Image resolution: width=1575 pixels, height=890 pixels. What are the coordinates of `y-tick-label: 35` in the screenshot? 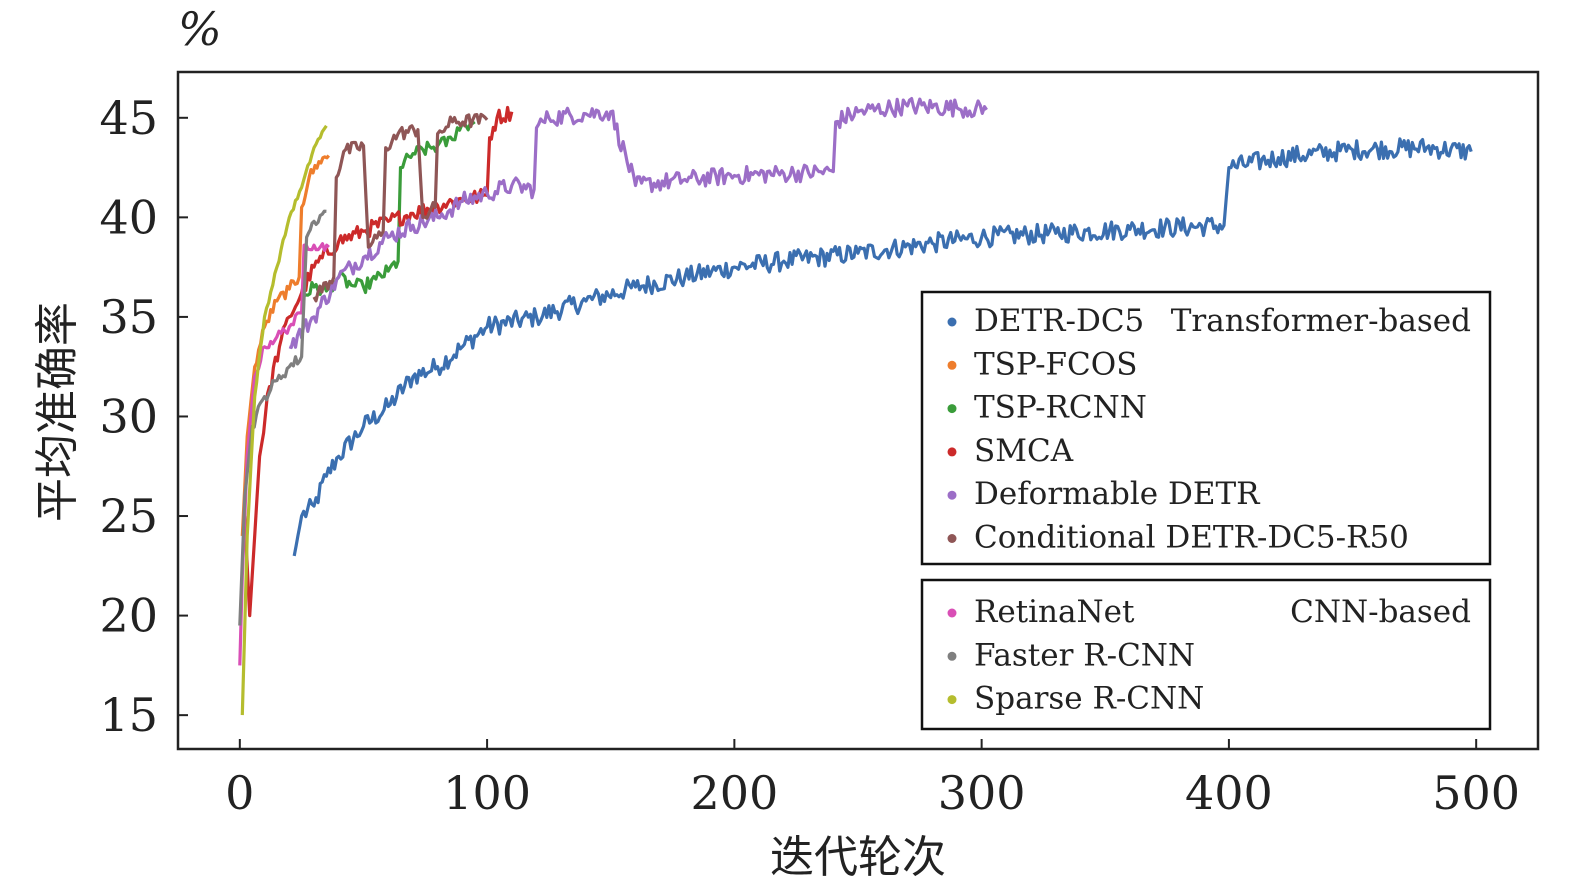 It's located at (128, 317).